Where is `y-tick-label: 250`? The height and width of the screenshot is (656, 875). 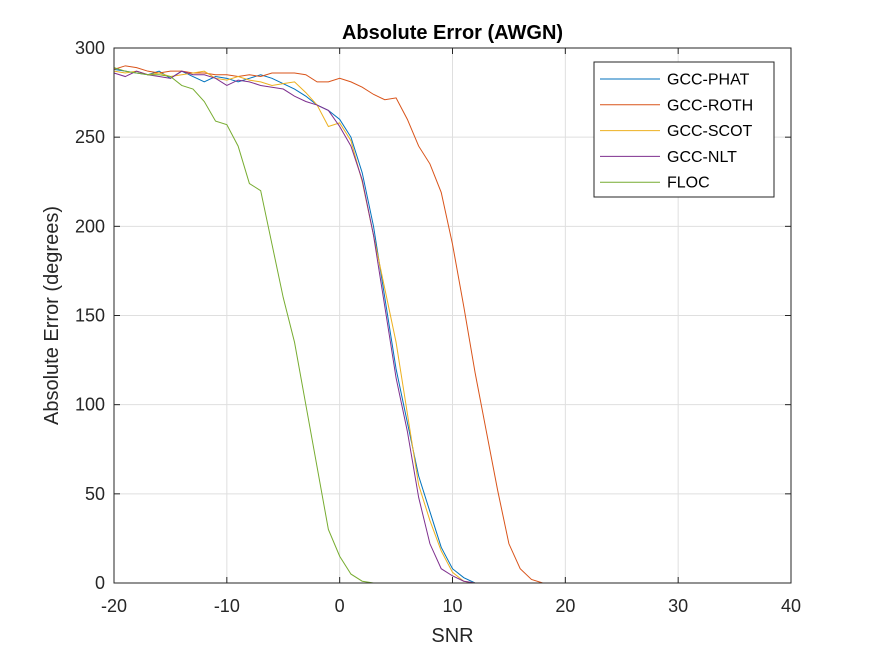 y-tick-label: 250 is located at coordinates (90, 137).